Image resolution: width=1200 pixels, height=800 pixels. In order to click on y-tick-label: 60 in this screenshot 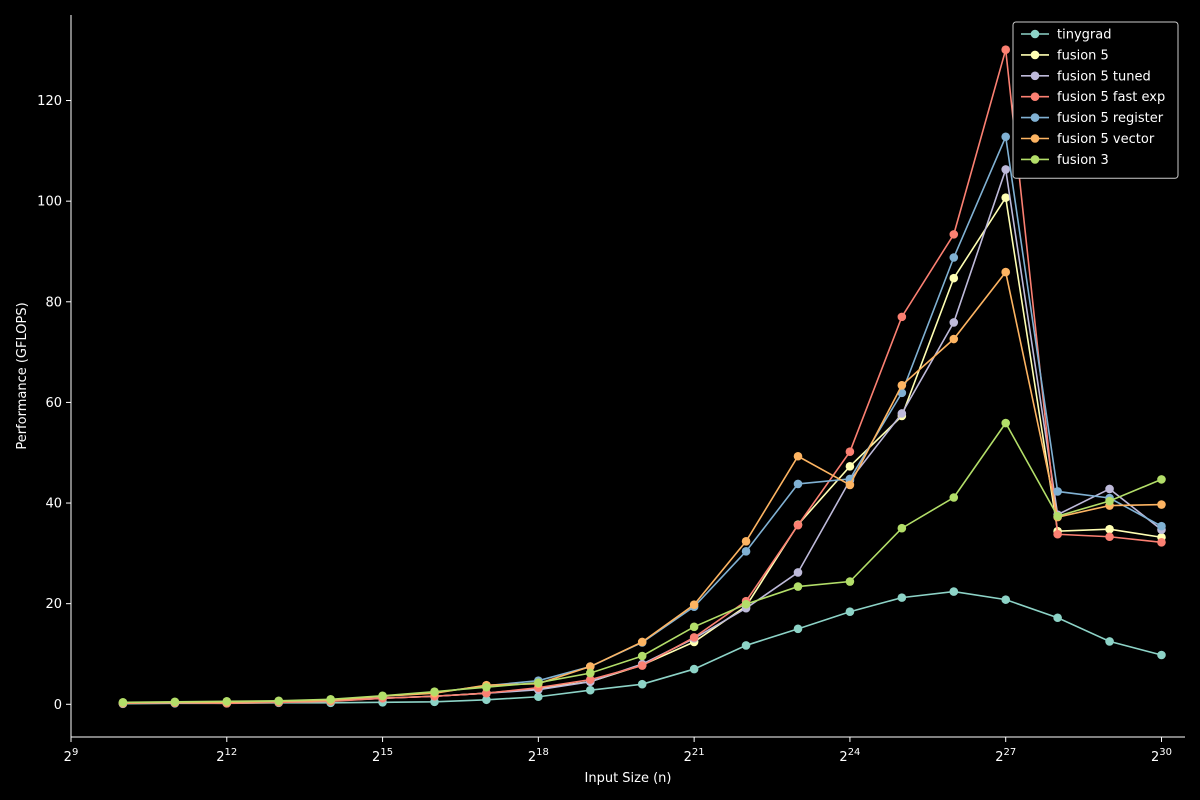, I will do `click(53, 403)`.